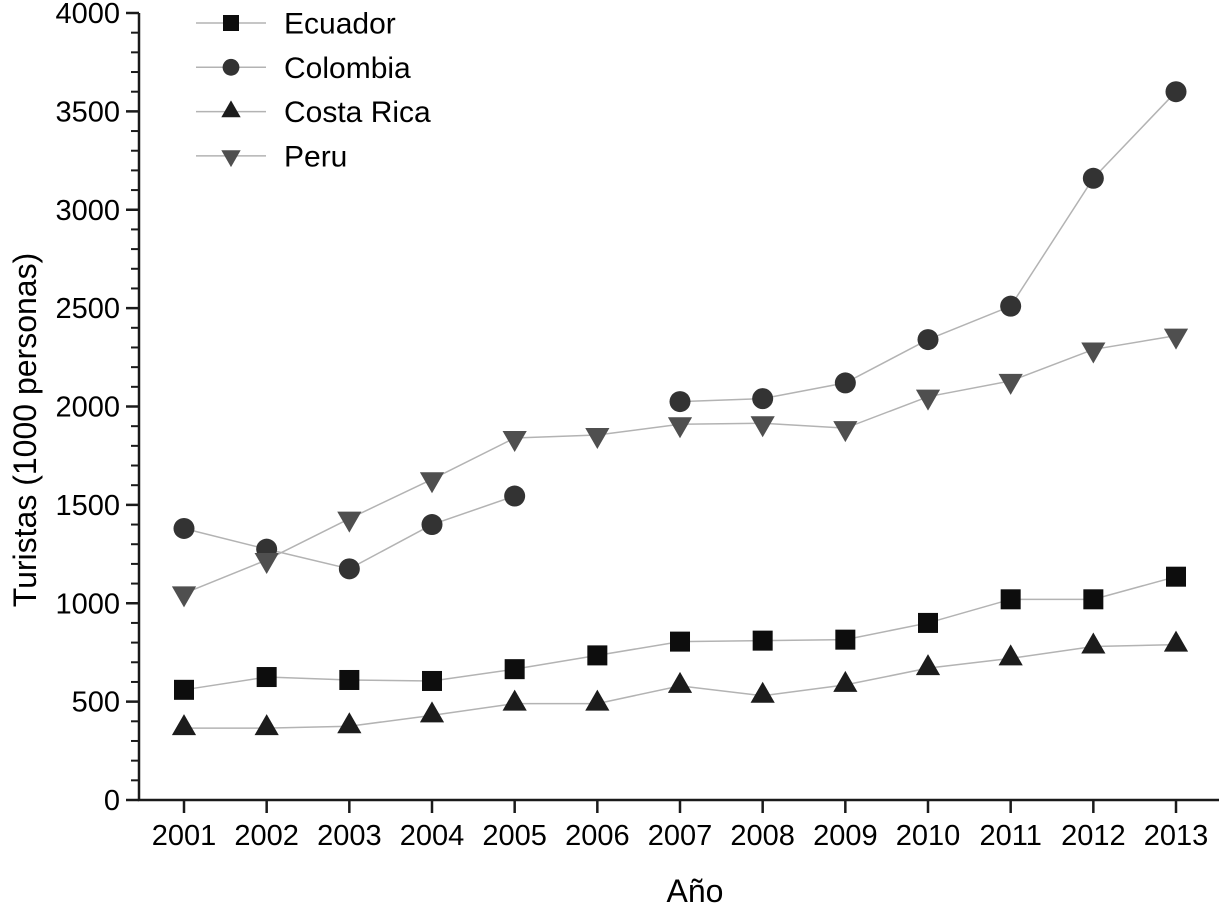 The image size is (1222, 908). Describe the element at coordinates (87, 112) in the screenshot. I see `y-tick-label: 3500` at that location.